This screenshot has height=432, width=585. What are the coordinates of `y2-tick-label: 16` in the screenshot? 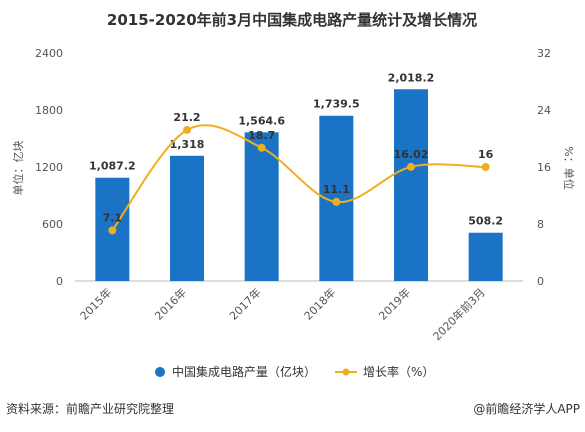 It's located at (544, 167).